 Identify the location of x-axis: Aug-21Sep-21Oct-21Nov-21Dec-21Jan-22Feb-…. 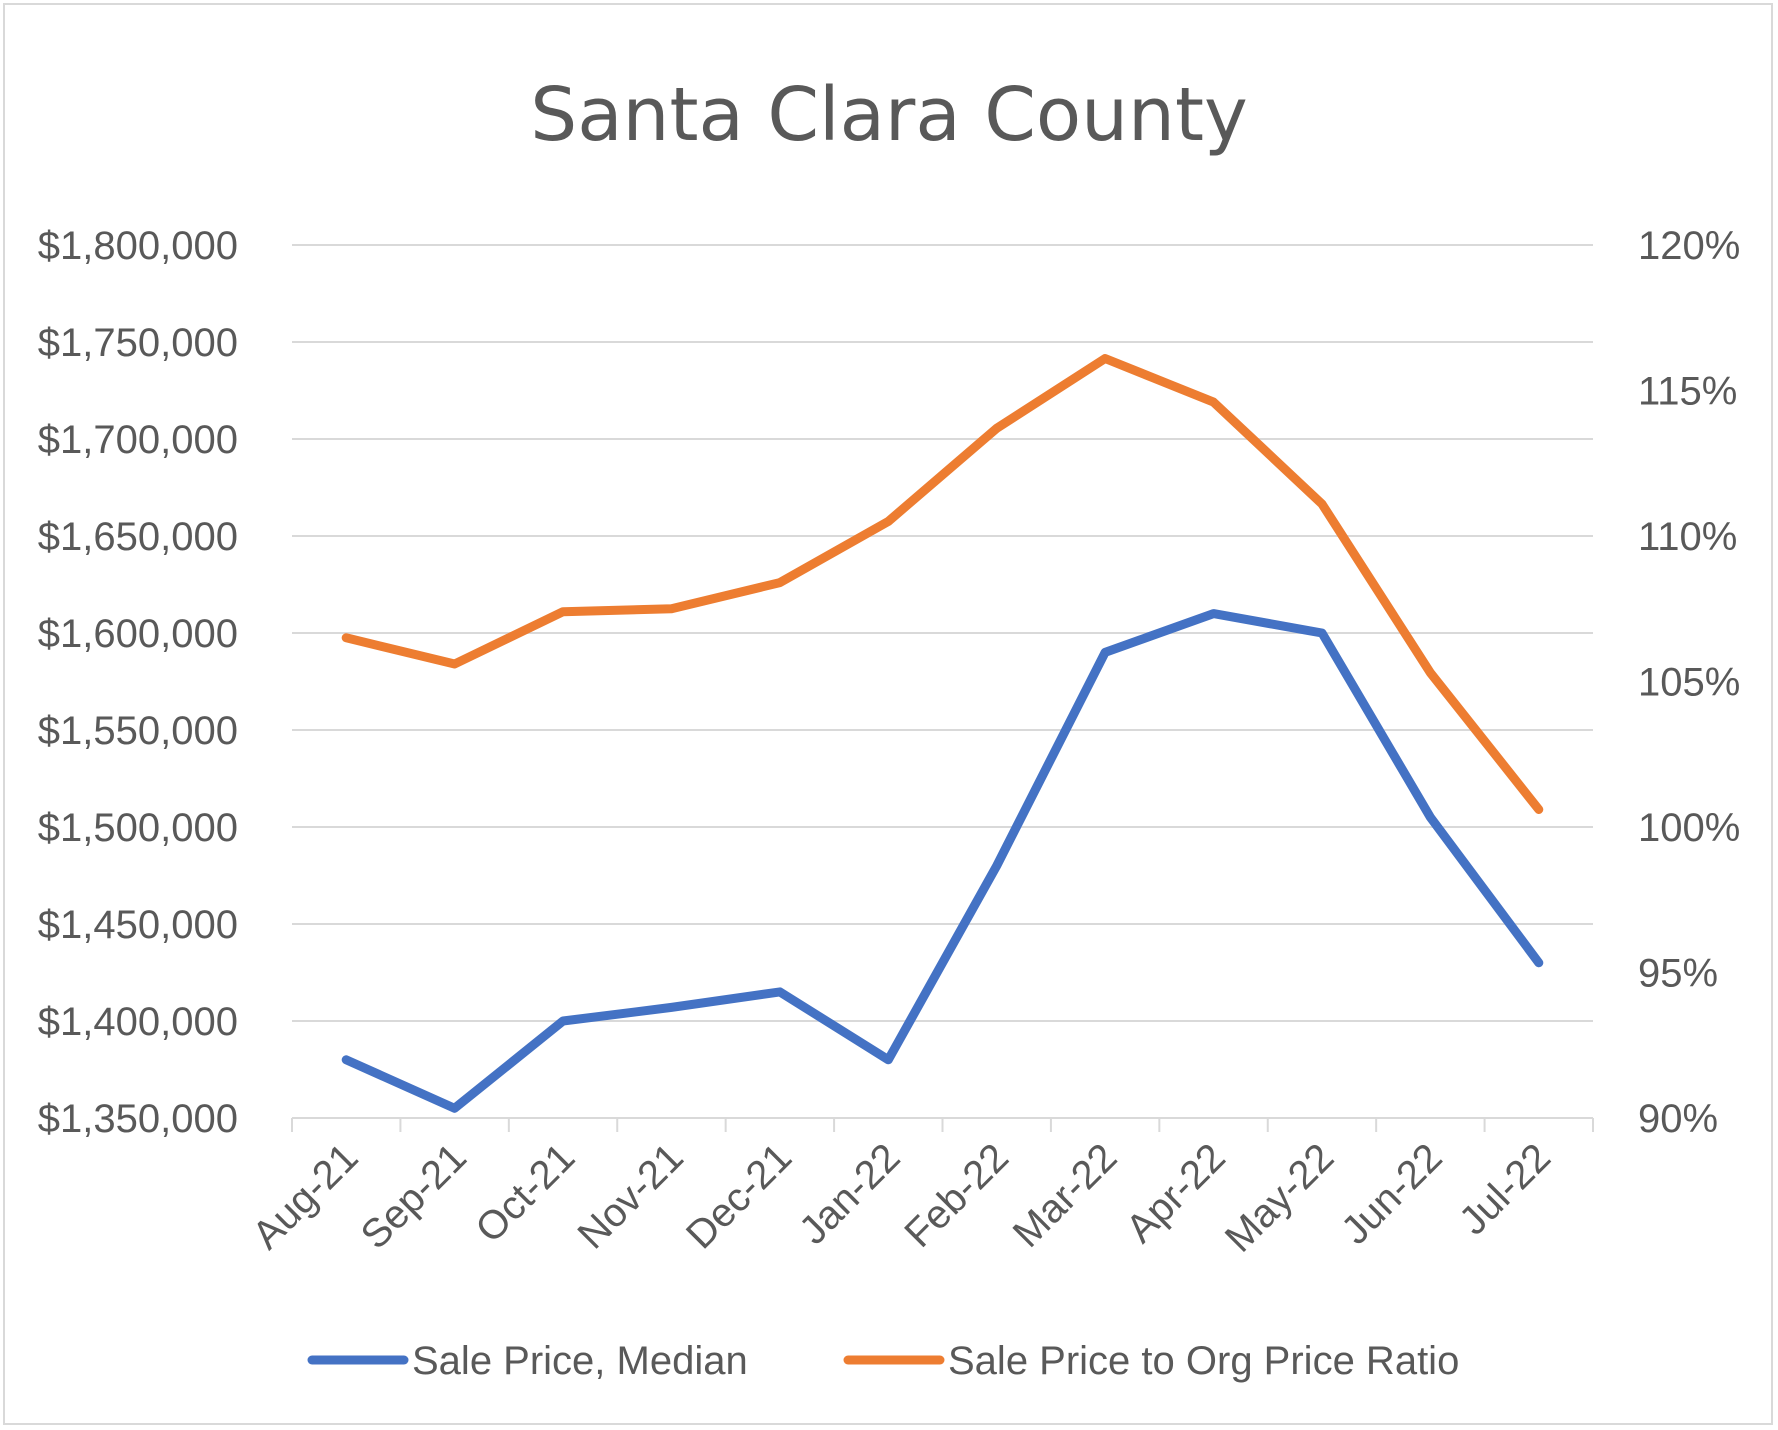
(919, 1189).